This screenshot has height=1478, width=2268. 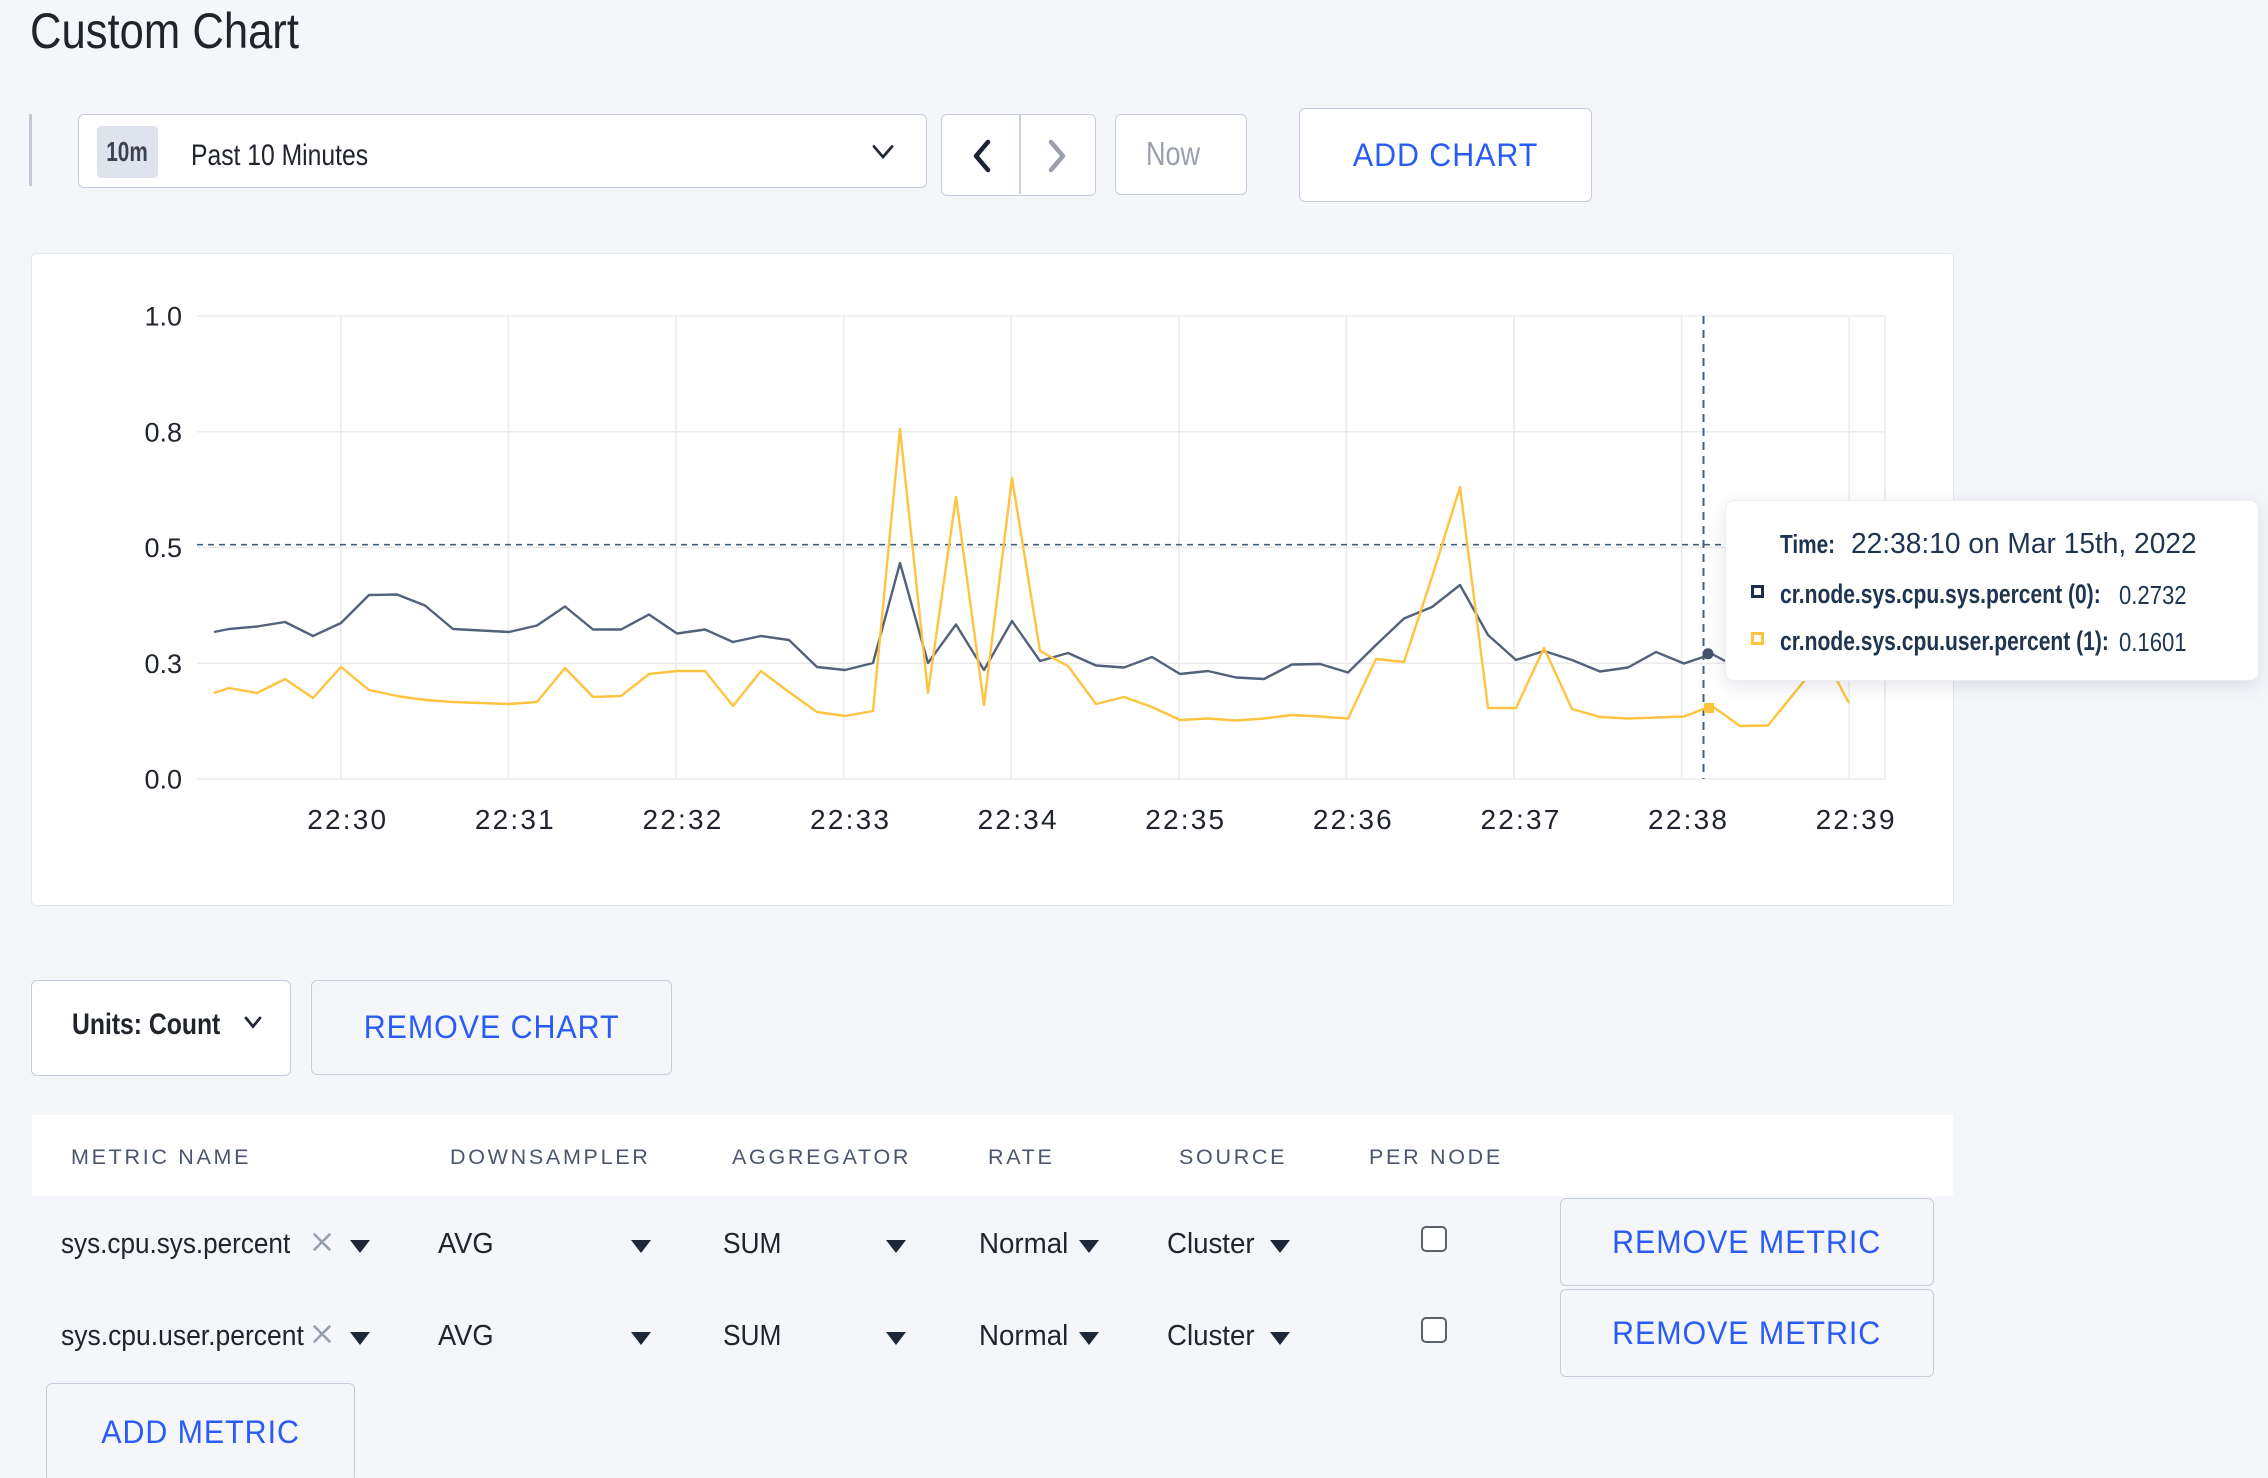 What do you see at coordinates (850, 819) in the screenshot?
I see `svg-text: 22:33` at bounding box center [850, 819].